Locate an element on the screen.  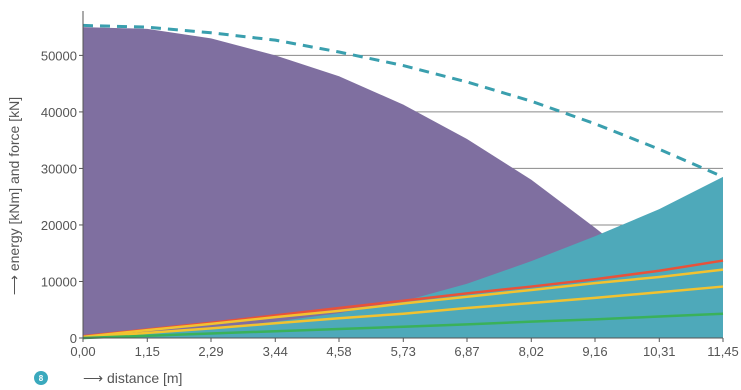
x-tick-label: 6,87 is located at coordinates (466, 351).